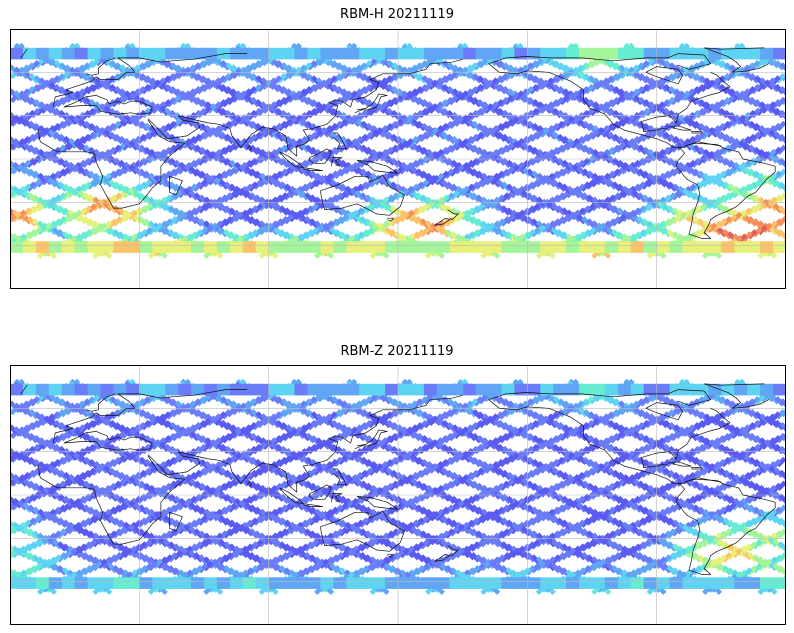 The image size is (794, 633). I want to click on panel-title-rbm-h: RBM-H 20211119, so click(397, 14).